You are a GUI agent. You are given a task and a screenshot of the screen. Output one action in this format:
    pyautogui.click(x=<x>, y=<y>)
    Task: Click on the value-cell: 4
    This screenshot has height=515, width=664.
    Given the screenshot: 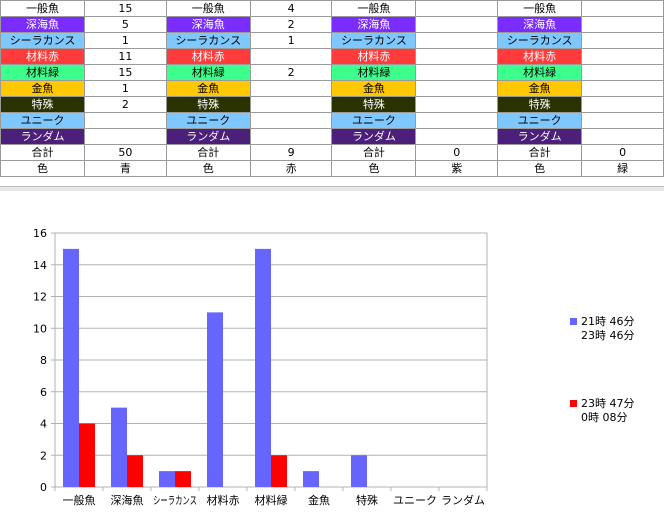 What is the action you would take?
    pyautogui.click(x=291, y=8)
    